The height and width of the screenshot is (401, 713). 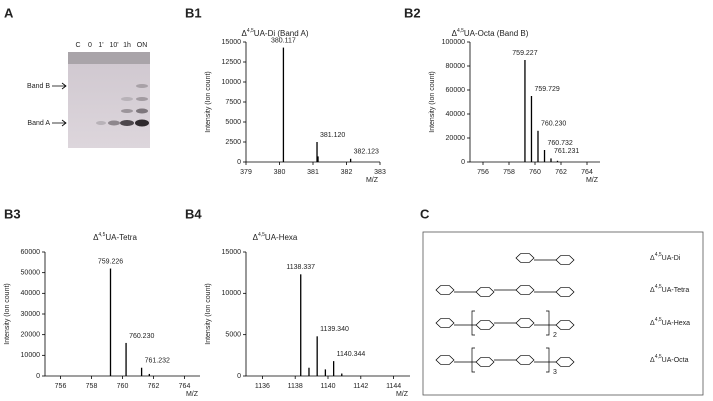 I want to click on lane-label: 0, so click(x=90, y=45).